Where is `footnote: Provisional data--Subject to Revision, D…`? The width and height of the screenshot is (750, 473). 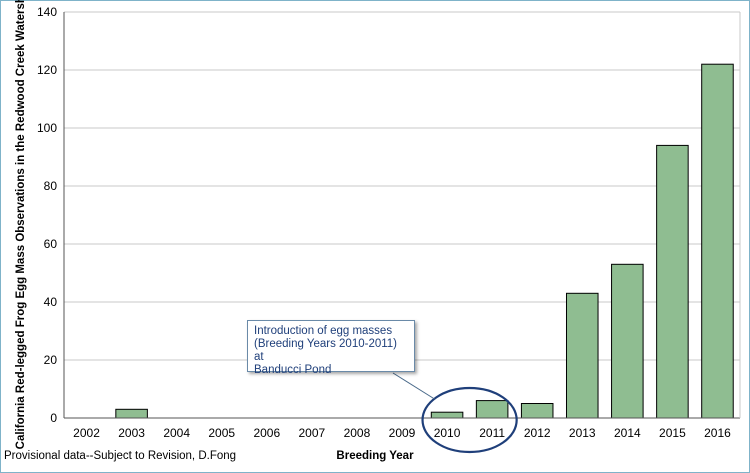
footnote: Provisional data--Subject to Revision, D… is located at coordinates (120, 456).